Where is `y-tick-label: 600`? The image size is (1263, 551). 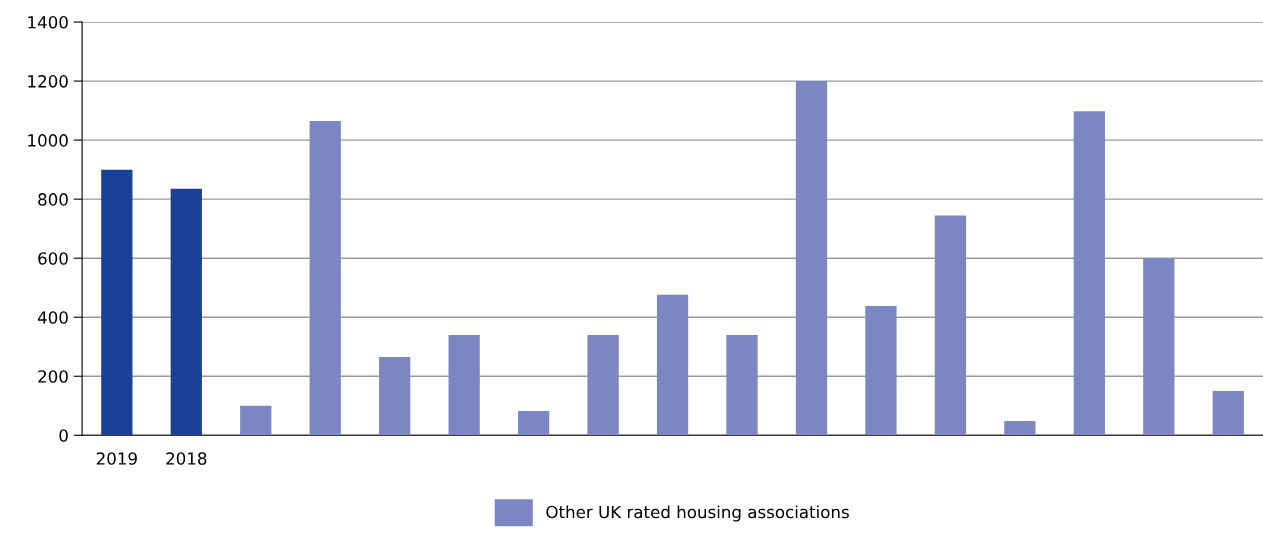
y-tick-label: 600 is located at coordinates (53, 258).